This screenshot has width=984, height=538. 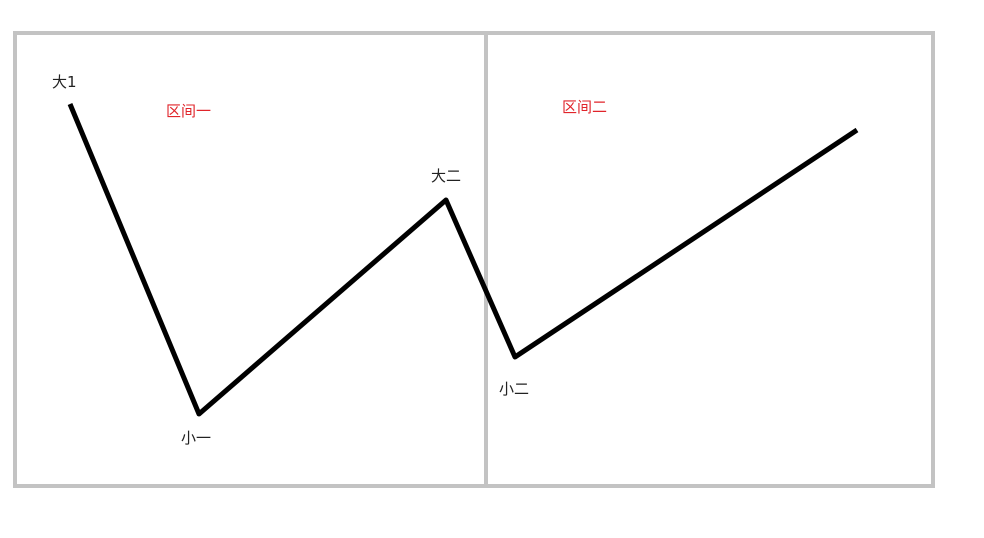 What do you see at coordinates (446, 176) in the screenshot?
I see `point-label-high-2: 大二` at bounding box center [446, 176].